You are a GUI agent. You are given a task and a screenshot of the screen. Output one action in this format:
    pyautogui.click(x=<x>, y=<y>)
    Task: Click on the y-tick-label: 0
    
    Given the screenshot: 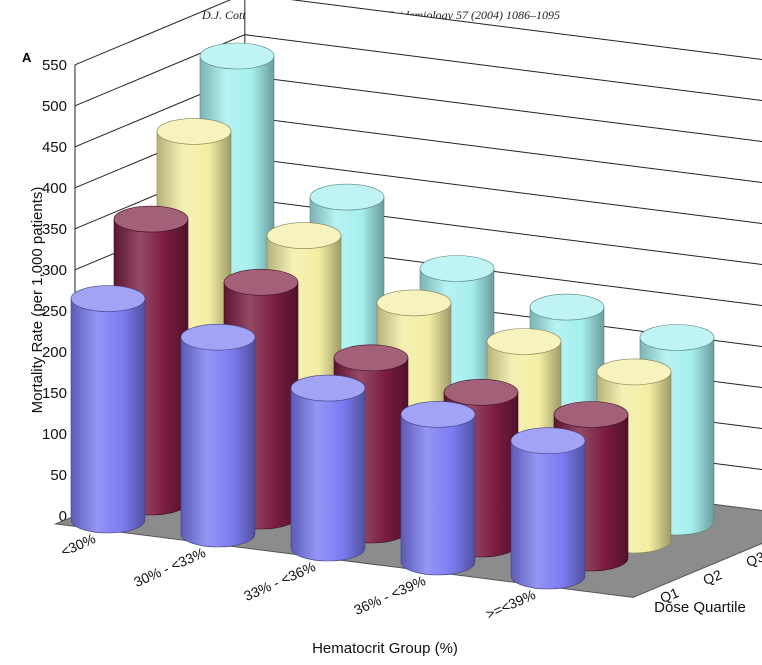 What is the action you would take?
    pyautogui.click(x=63, y=516)
    